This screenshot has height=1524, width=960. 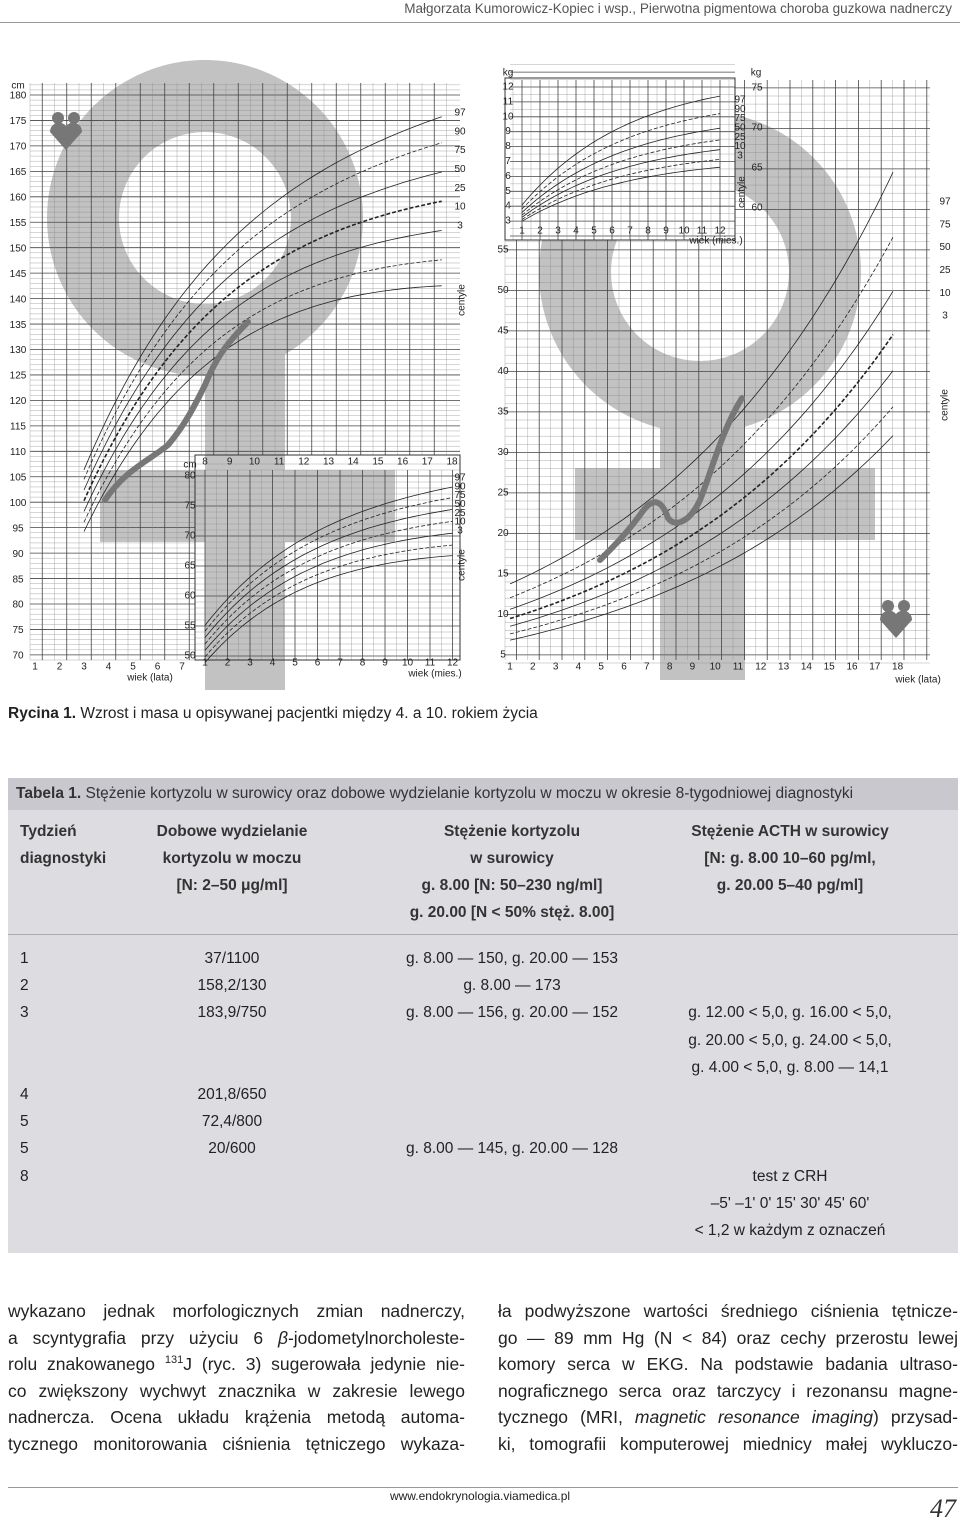 I want to click on axis-label: centyle, so click(x=462, y=300).